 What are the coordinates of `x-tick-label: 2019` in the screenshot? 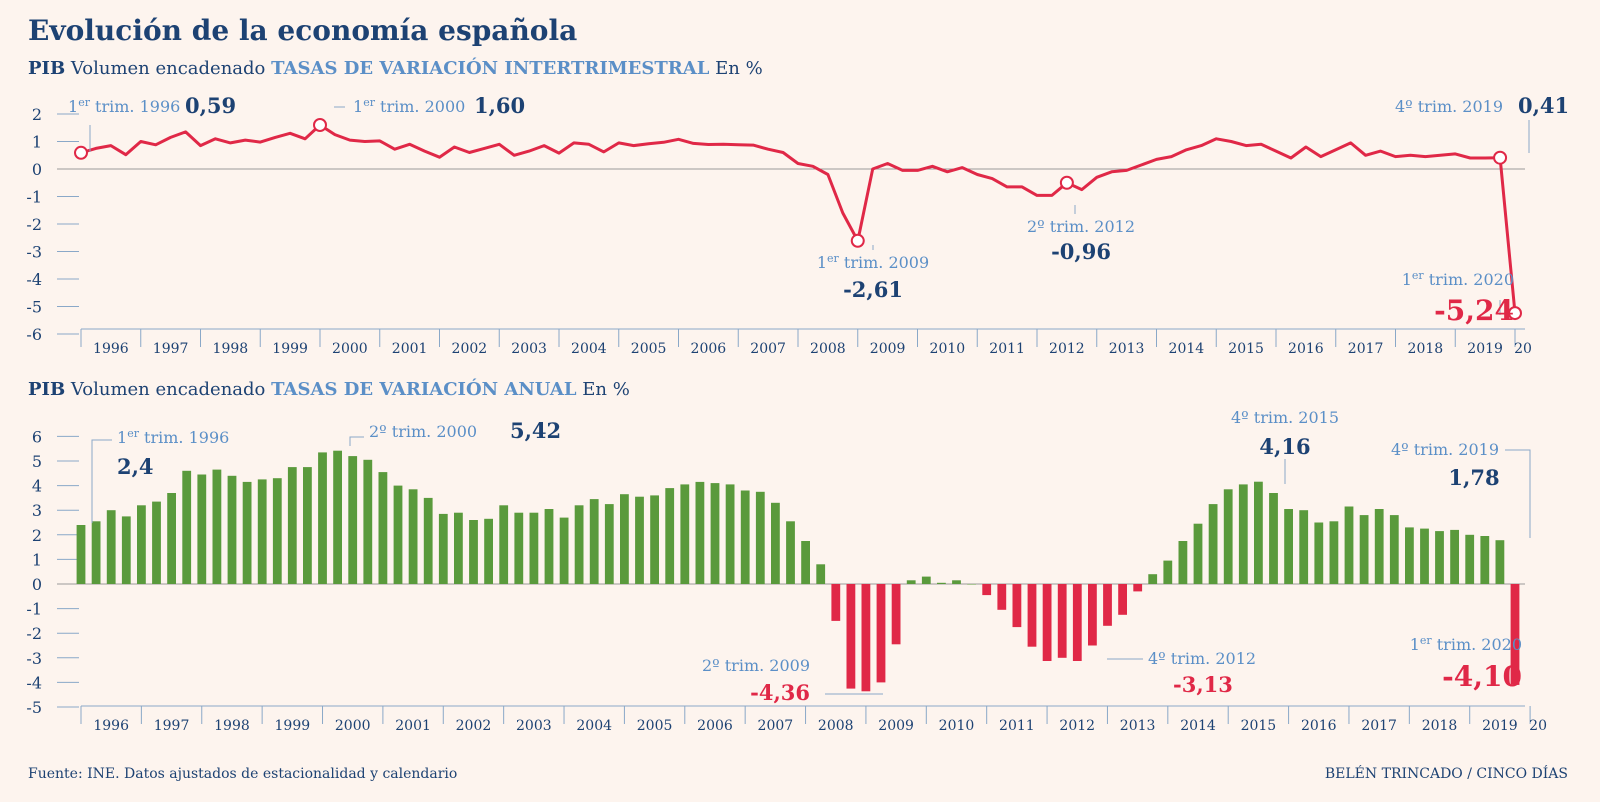 It's located at (1500, 726).